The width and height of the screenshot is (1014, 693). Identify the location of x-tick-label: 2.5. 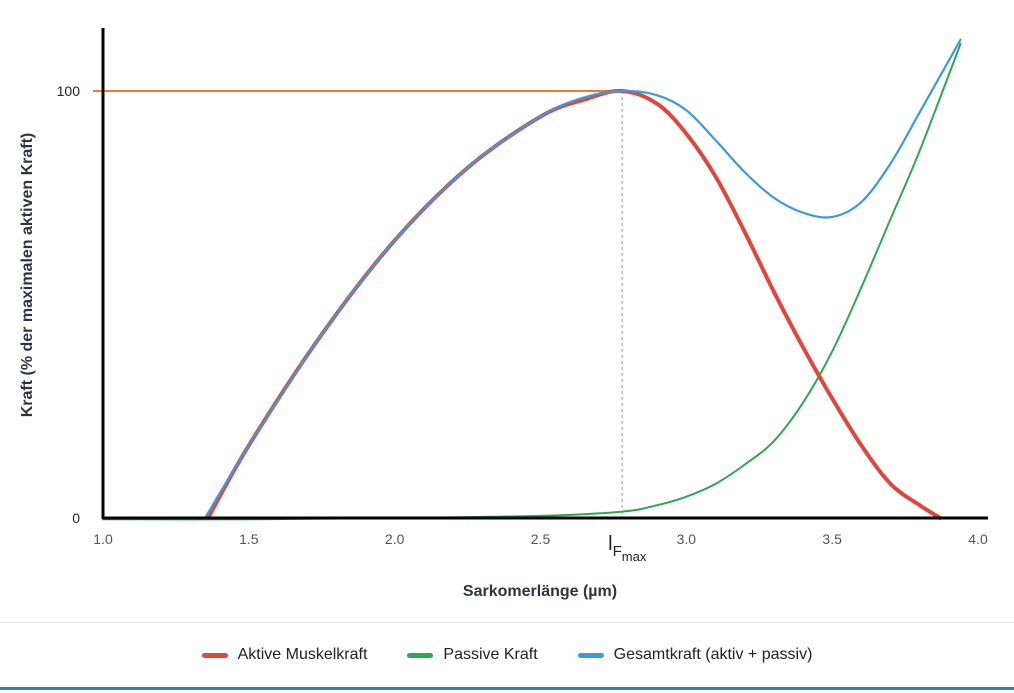
(541, 539).